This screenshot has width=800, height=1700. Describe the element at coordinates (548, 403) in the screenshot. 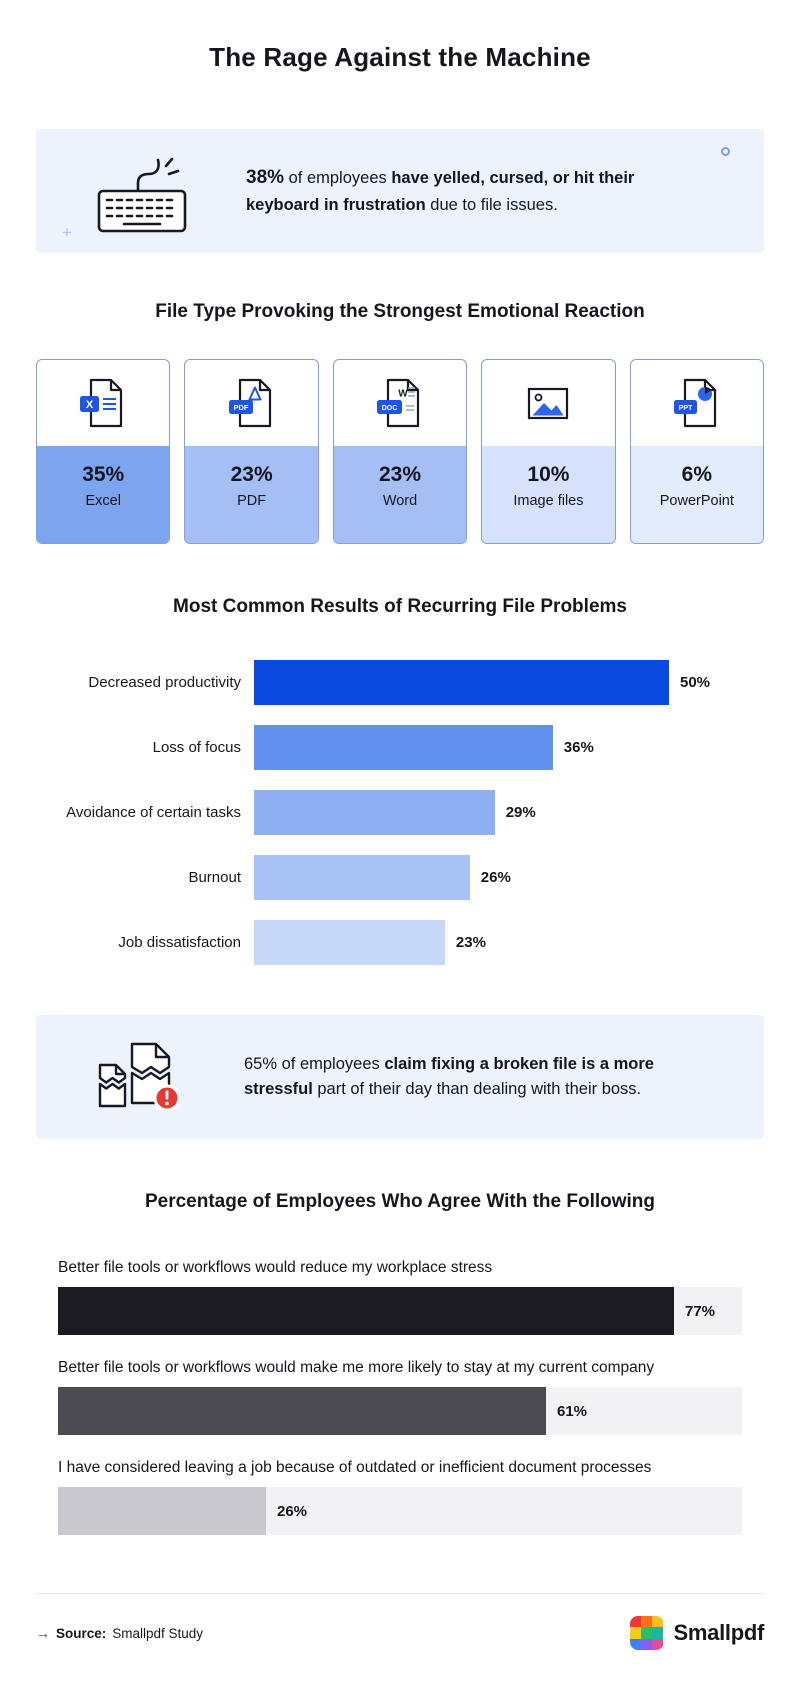

I see `image-file-icon` at that location.